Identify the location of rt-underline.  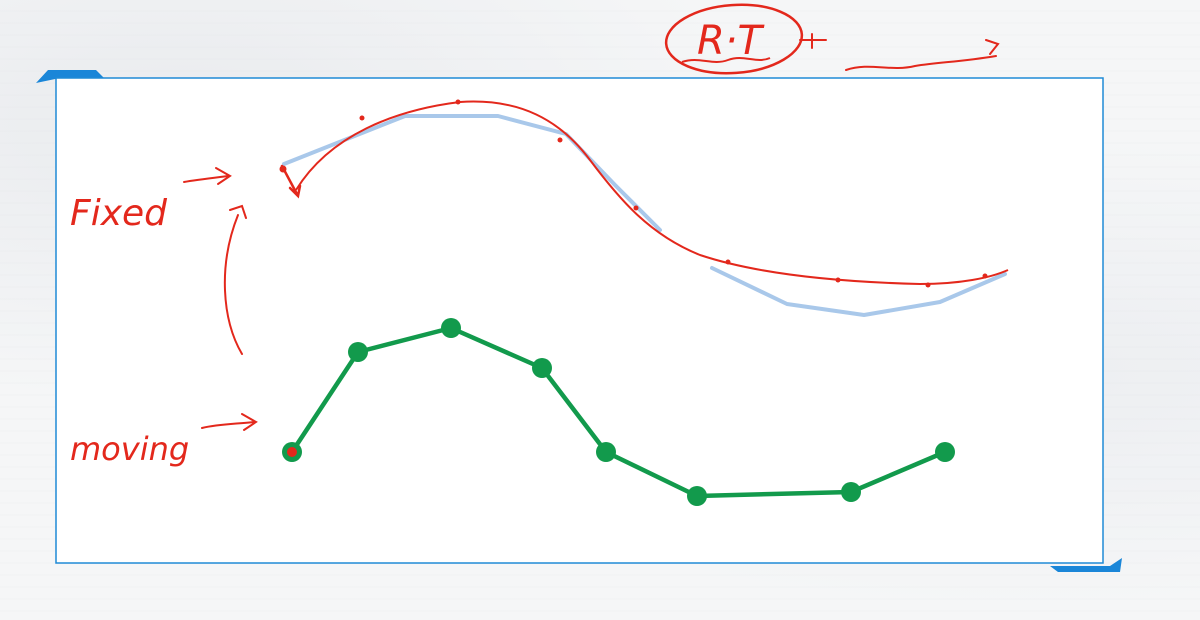
(726, 60).